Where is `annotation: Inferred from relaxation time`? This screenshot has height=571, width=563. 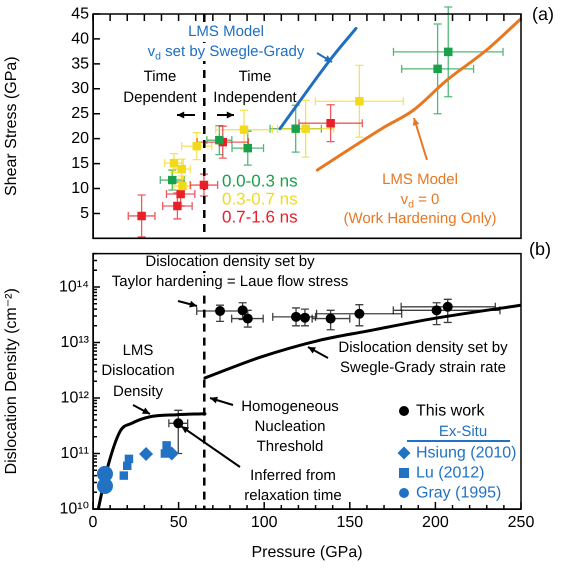 annotation: Inferred from relaxation time is located at coordinates (293, 485).